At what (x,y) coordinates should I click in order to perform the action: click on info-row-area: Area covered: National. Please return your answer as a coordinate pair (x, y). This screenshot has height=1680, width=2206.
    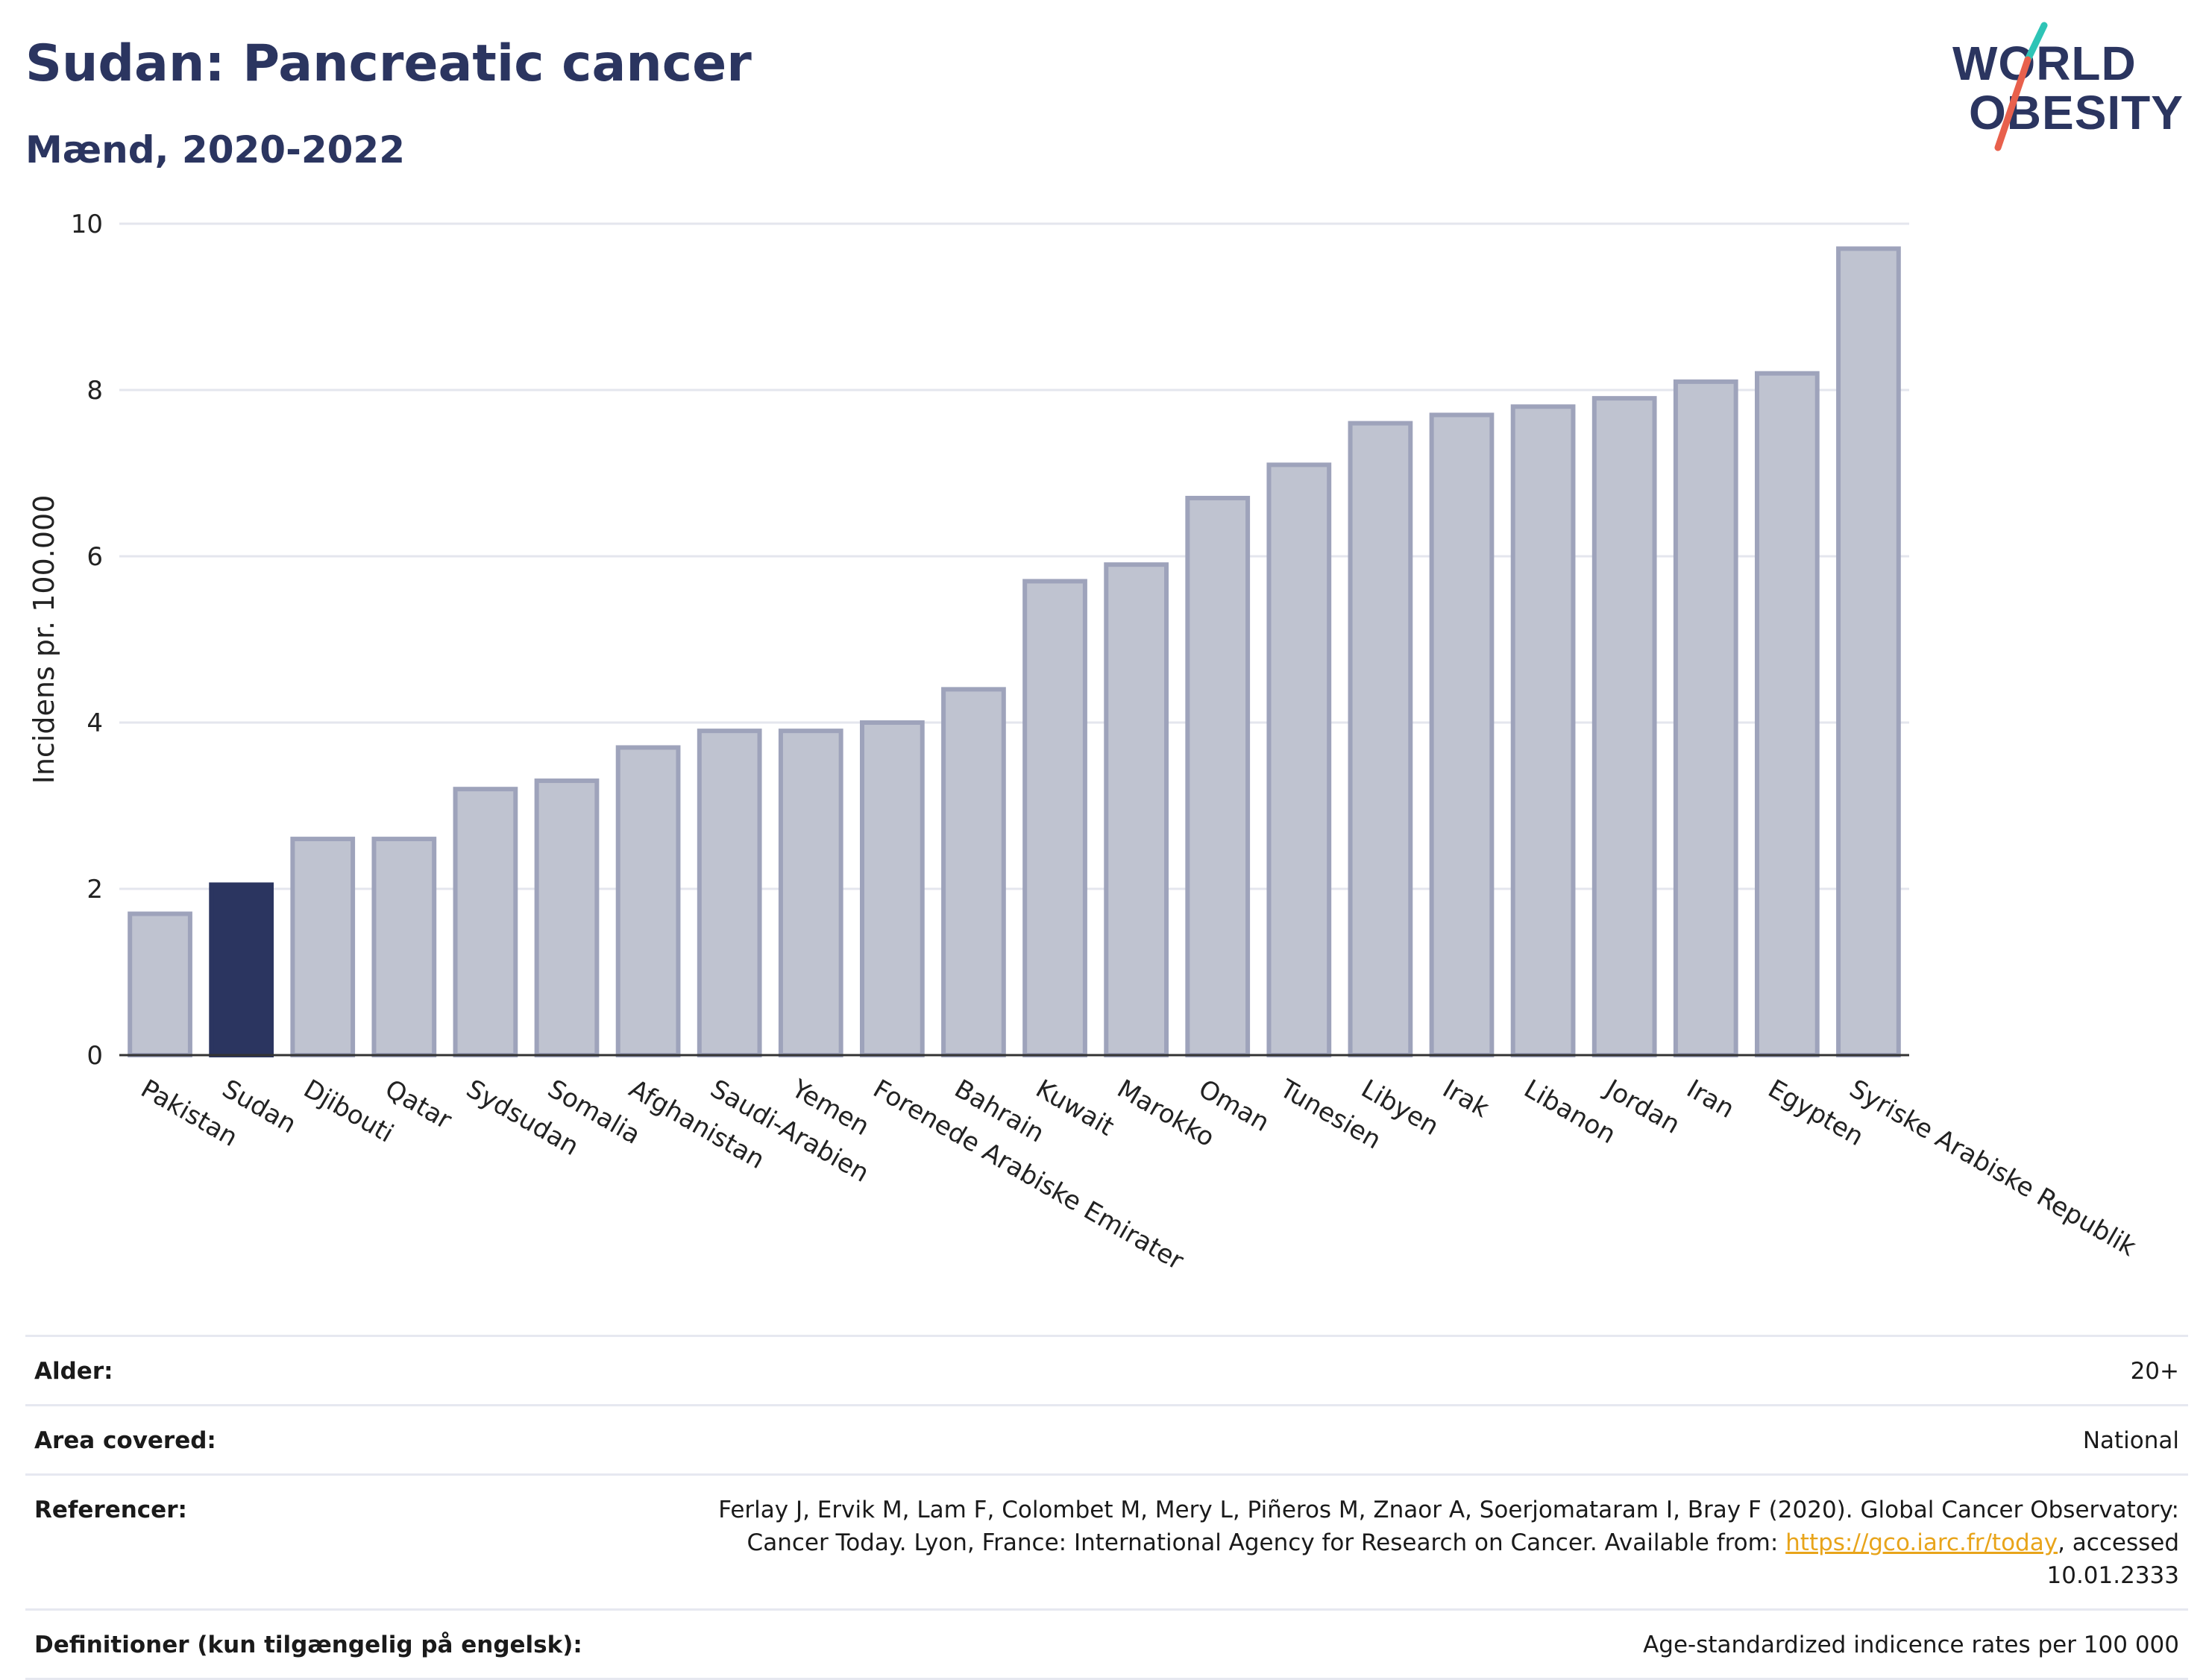
    Looking at the image, I should click on (1106, 1438).